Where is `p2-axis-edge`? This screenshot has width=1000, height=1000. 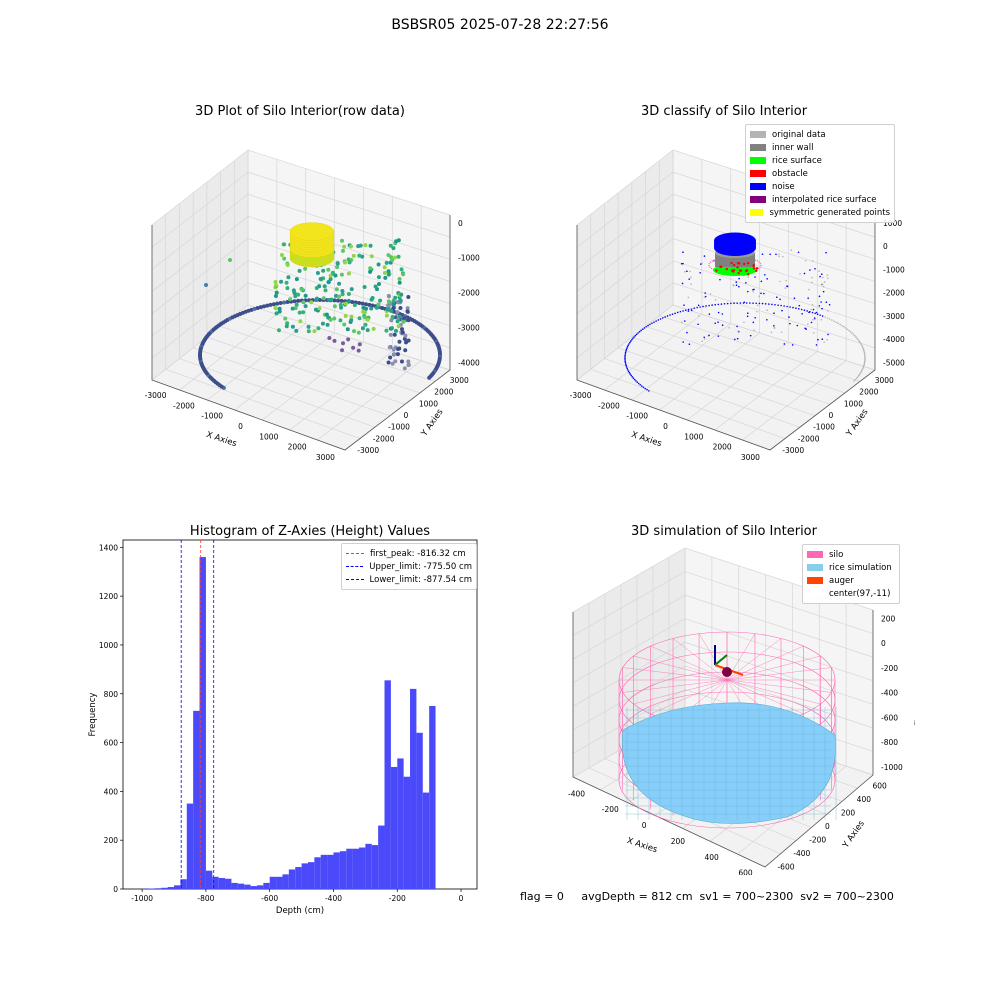 p2-axis-edge is located at coordinates (726, 333).